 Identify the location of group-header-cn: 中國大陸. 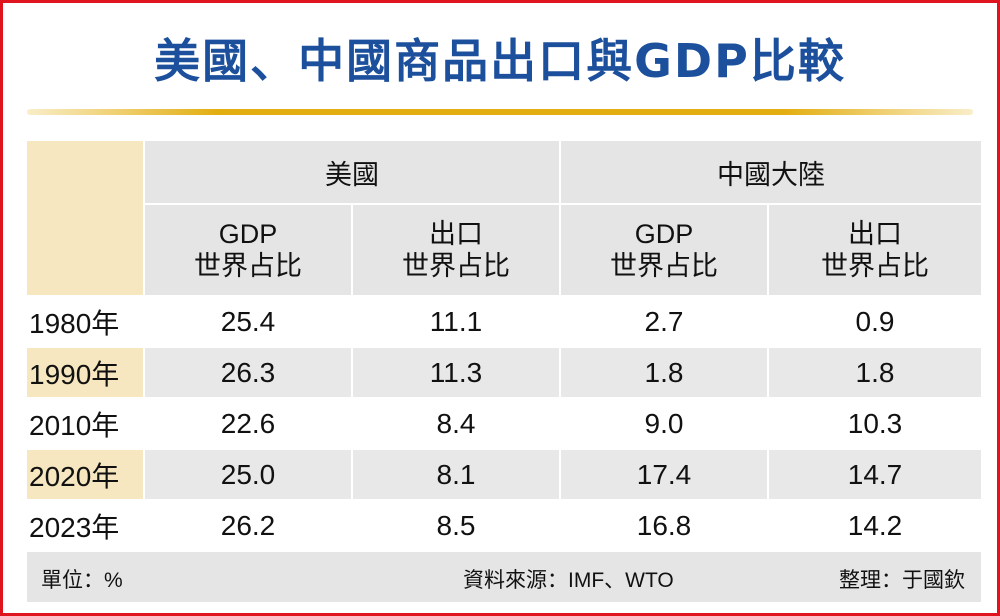
(771, 172).